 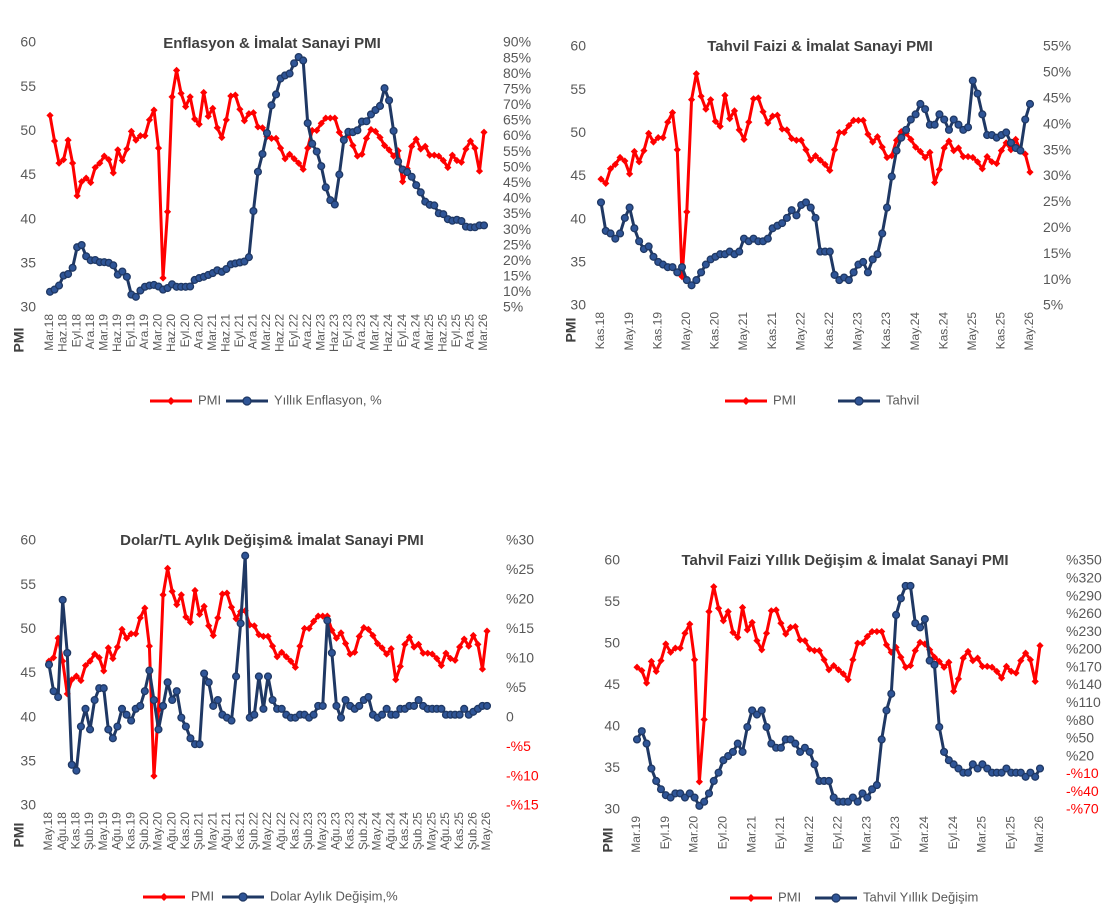 What do you see at coordinates (612, 767) in the screenshot?
I see `y-tick-label: 35` at bounding box center [612, 767].